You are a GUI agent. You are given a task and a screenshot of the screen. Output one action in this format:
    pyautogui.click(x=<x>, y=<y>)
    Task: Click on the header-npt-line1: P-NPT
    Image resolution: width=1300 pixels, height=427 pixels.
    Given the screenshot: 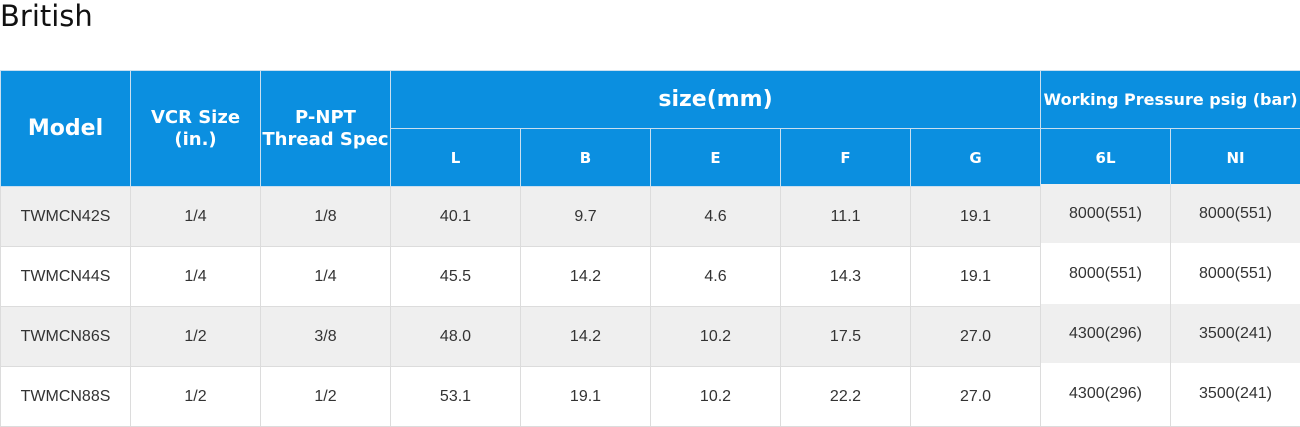 What is the action you would take?
    pyautogui.click(x=325, y=117)
    